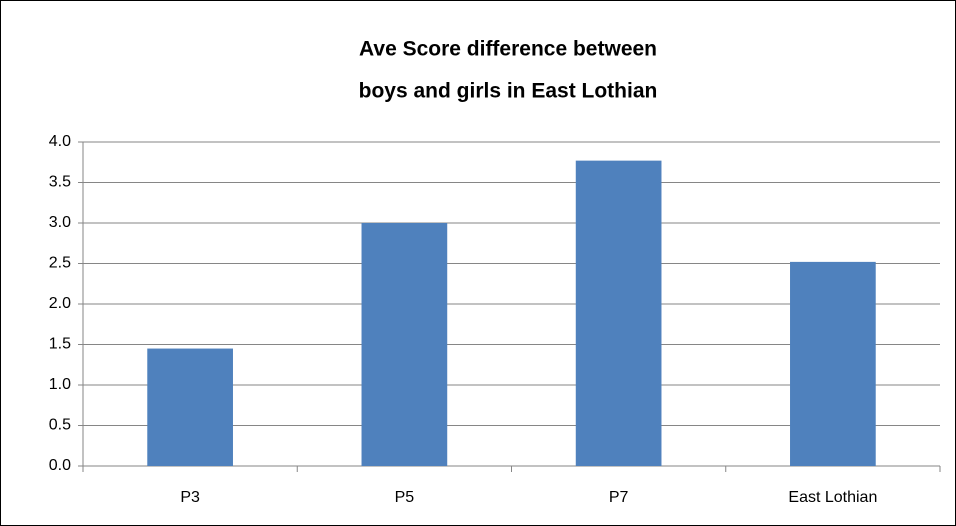  Describe the element at coordinates (508, 49) in the screenshot. I see `chart-title: Ave Score difference between` at that location.